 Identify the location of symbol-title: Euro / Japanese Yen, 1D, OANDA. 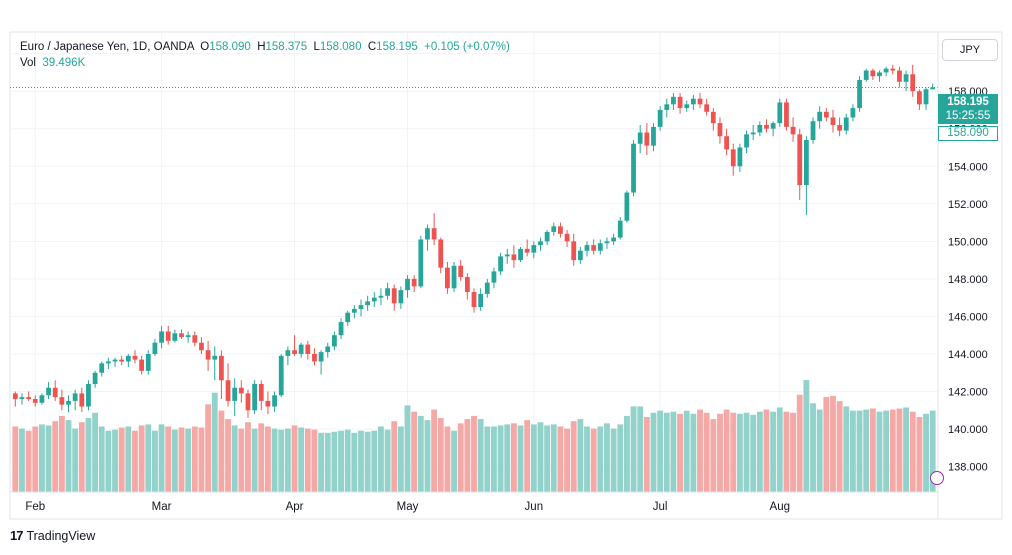
(107, 47).